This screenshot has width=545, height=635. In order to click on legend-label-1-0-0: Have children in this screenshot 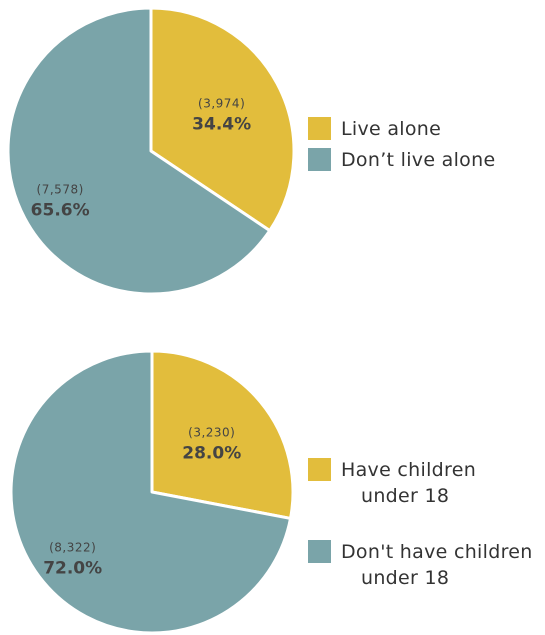, I will do `click(408, 470)`.